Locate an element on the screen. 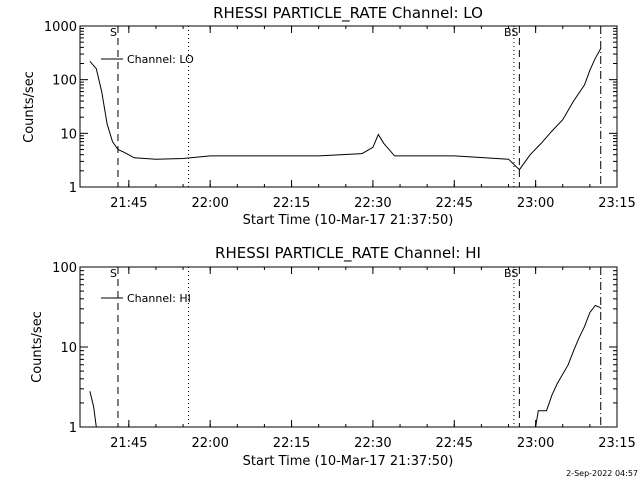  lo-x-tick-label: 22:45 is located at coordinates (454, 203).